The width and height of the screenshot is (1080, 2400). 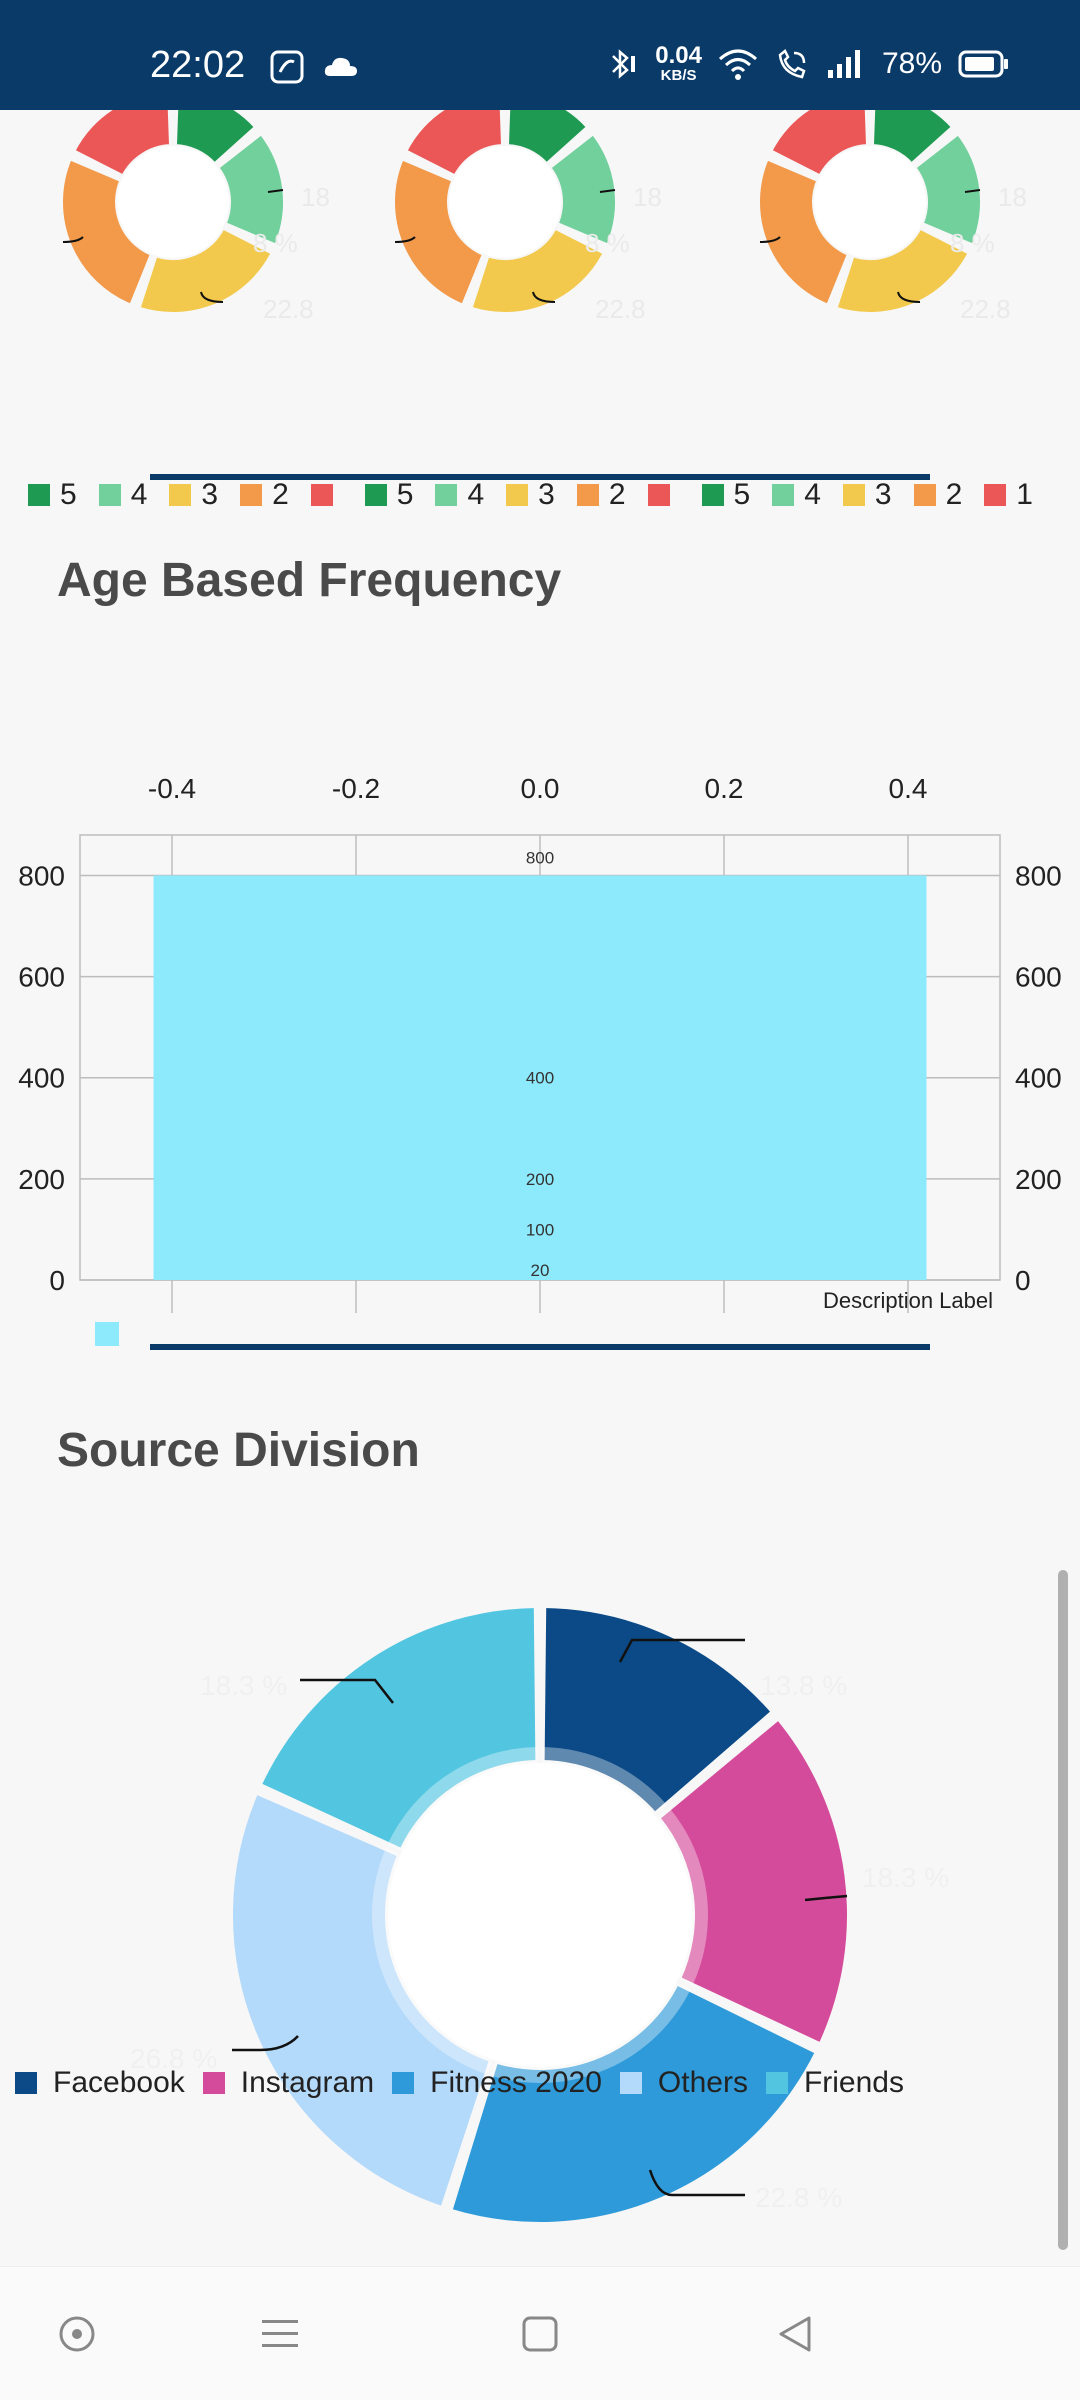 What do you see at coordinates (803, 1685) in the screenshot?
I see `slice-value-label: 13.8 %` at bounding box center [803, 1685].